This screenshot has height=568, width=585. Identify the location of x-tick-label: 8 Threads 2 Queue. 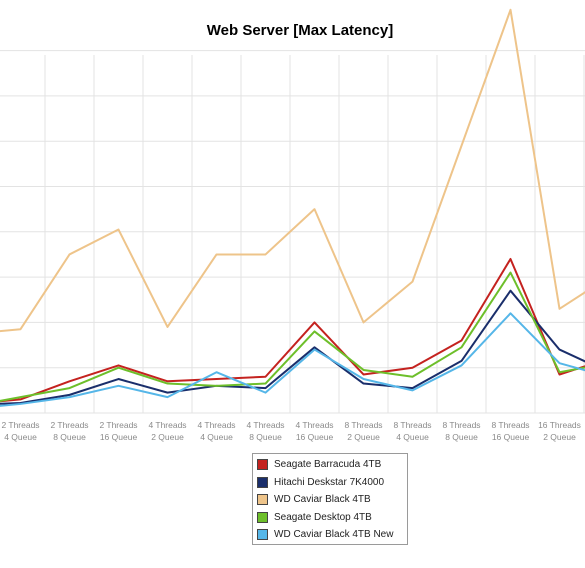
(363, 431).